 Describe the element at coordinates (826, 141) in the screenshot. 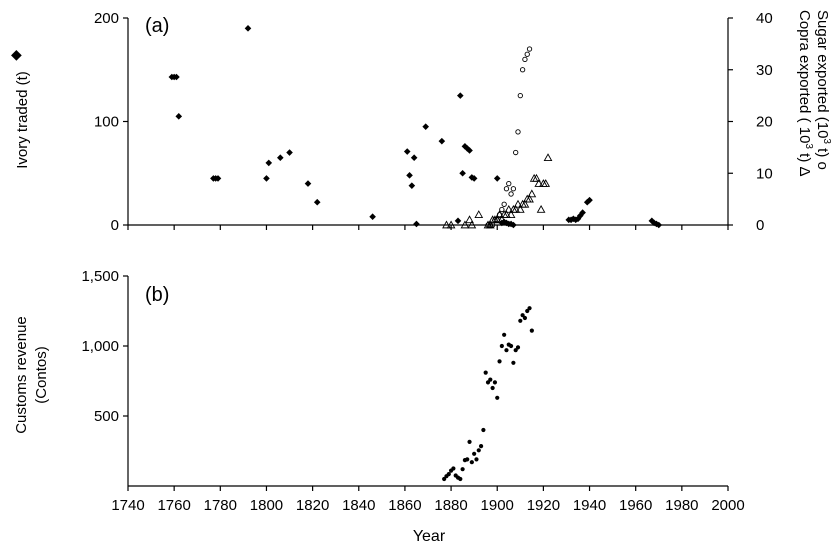

I see `sugar-ylabel-sup: 3` at that location.